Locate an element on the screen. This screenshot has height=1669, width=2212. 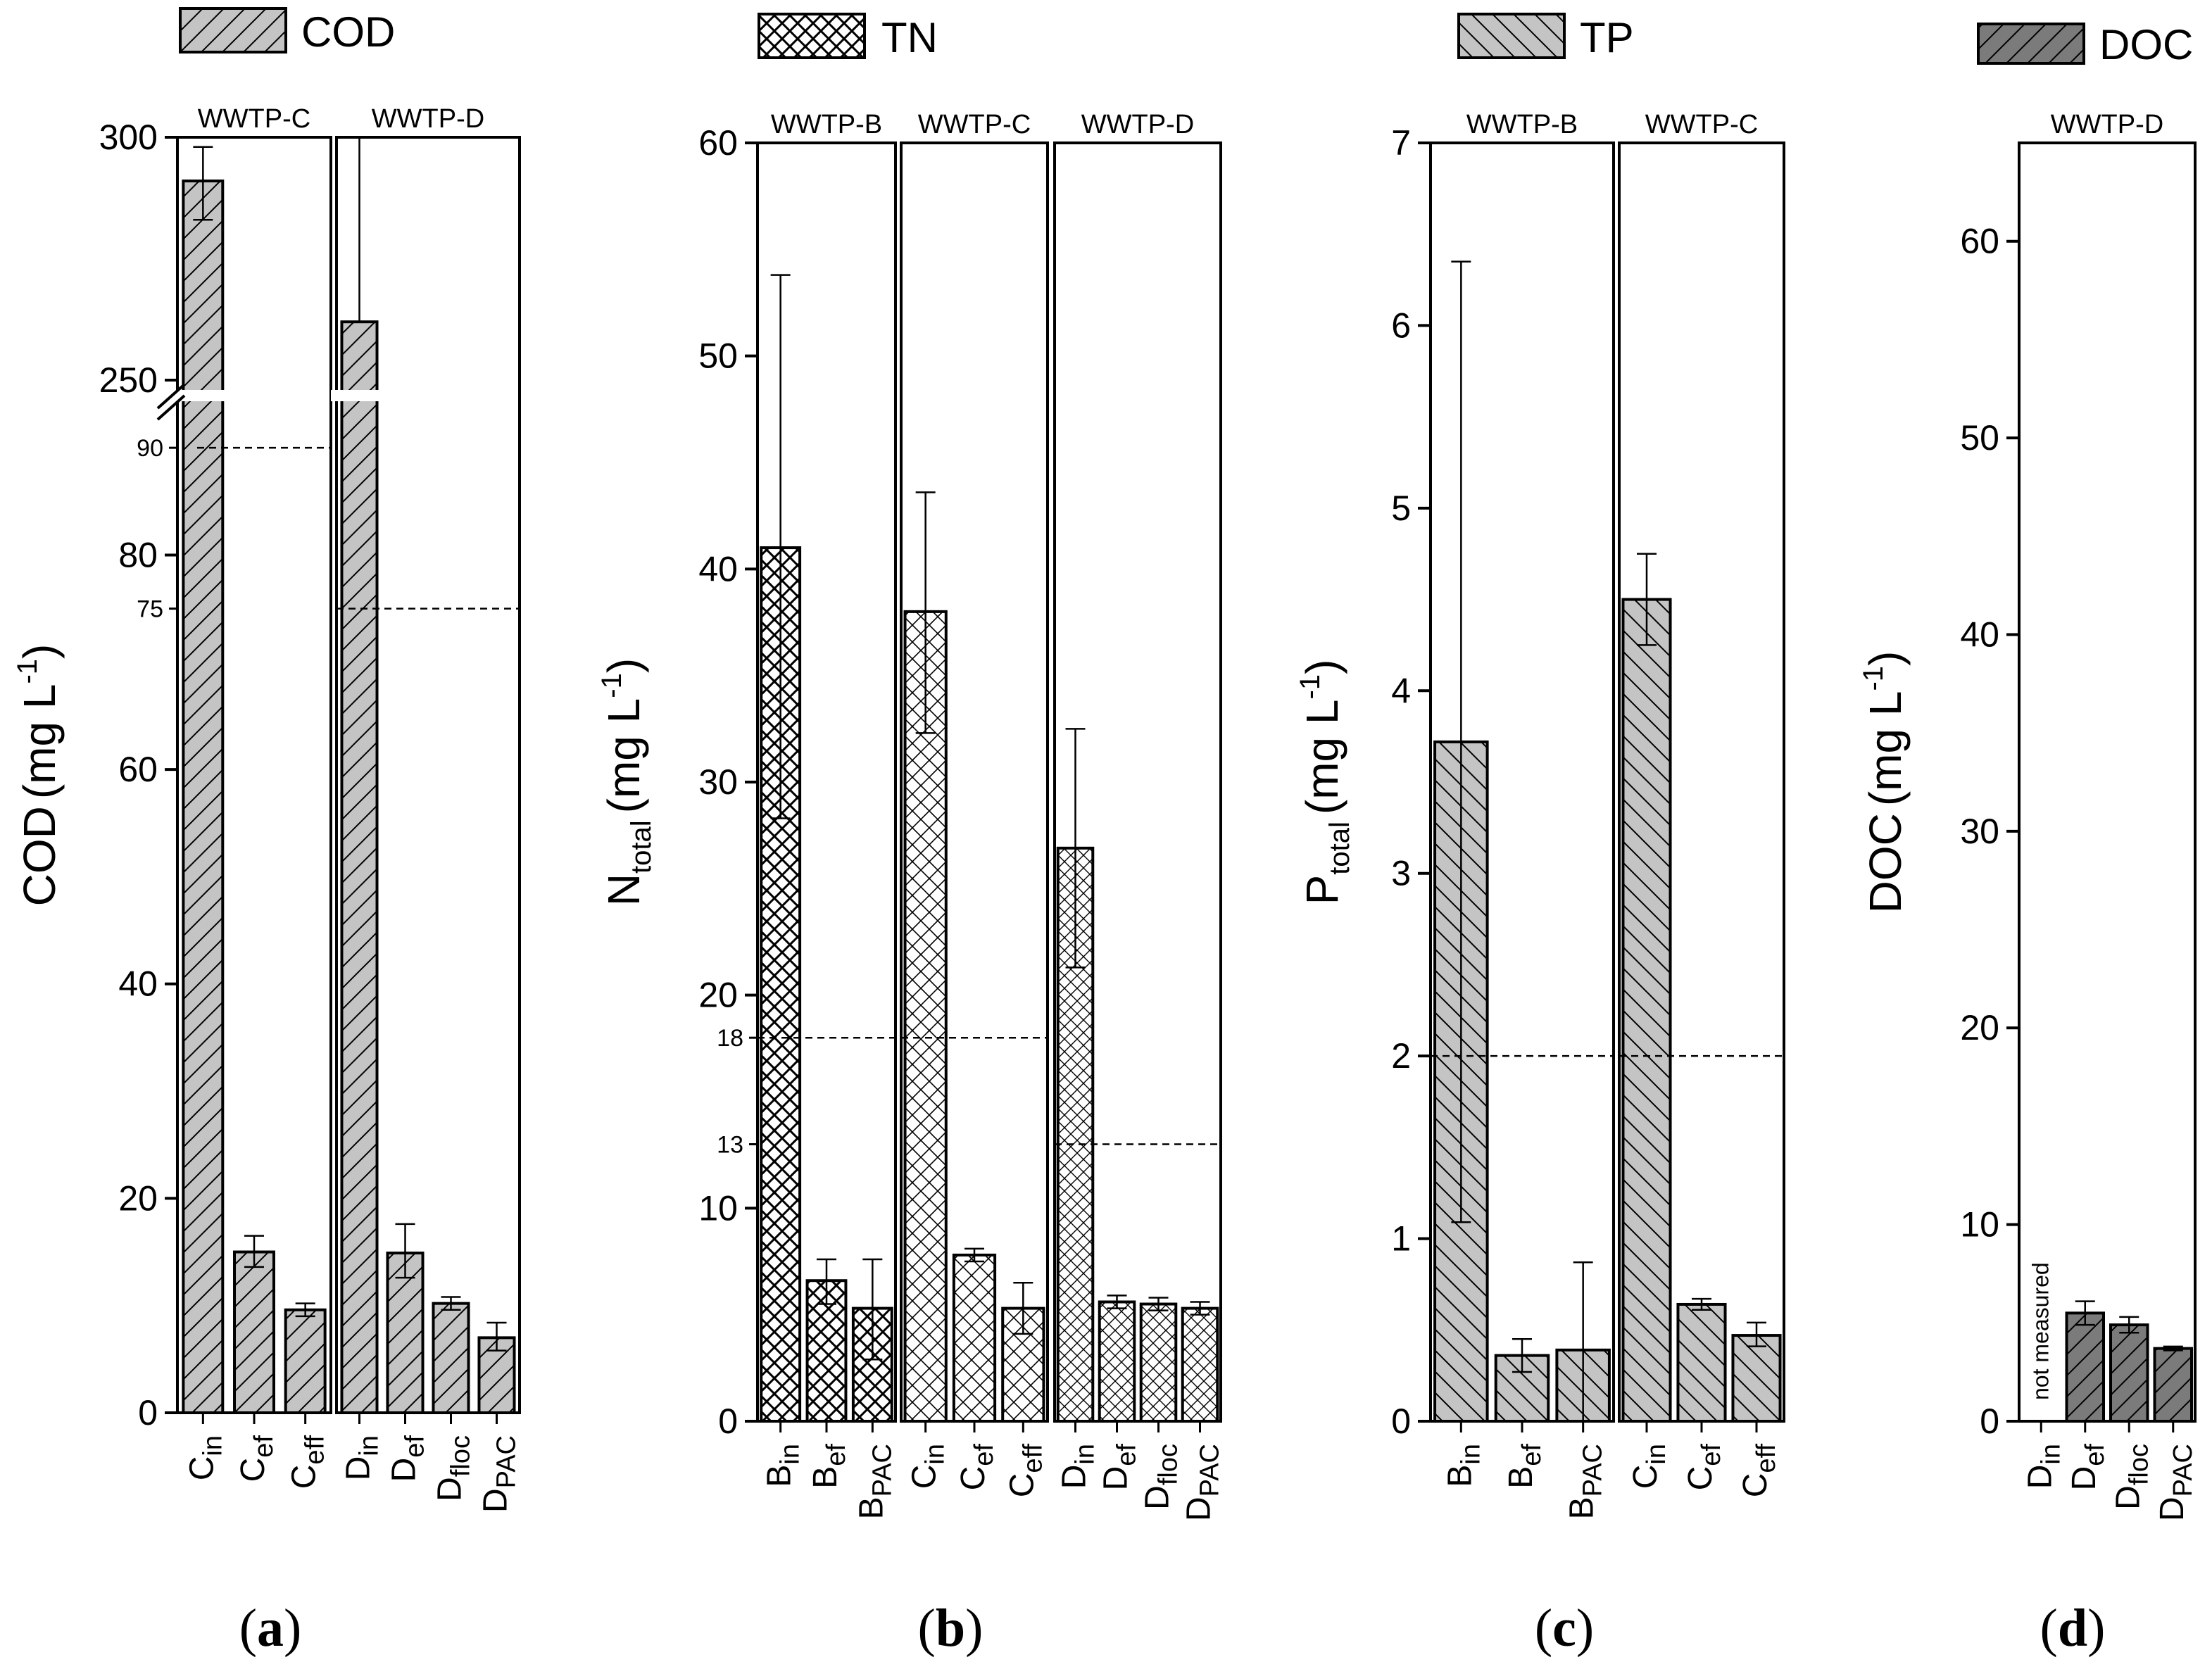
group-label-wwtp-b: WWTP-B is located at coordinates (827, 124).